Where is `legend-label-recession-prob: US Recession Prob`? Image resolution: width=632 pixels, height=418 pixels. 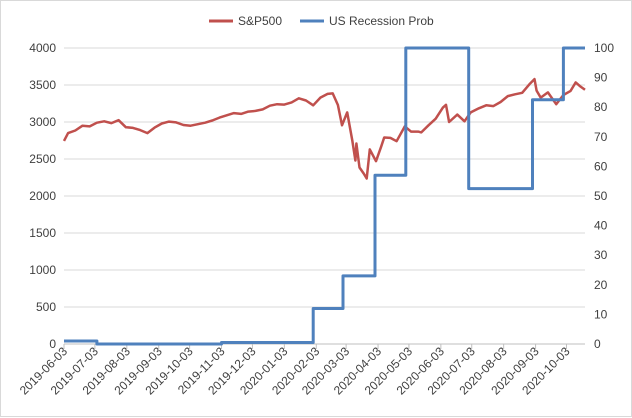
legend-label-recession-prob: US Recession Prob is located at coordinates (381, 21).